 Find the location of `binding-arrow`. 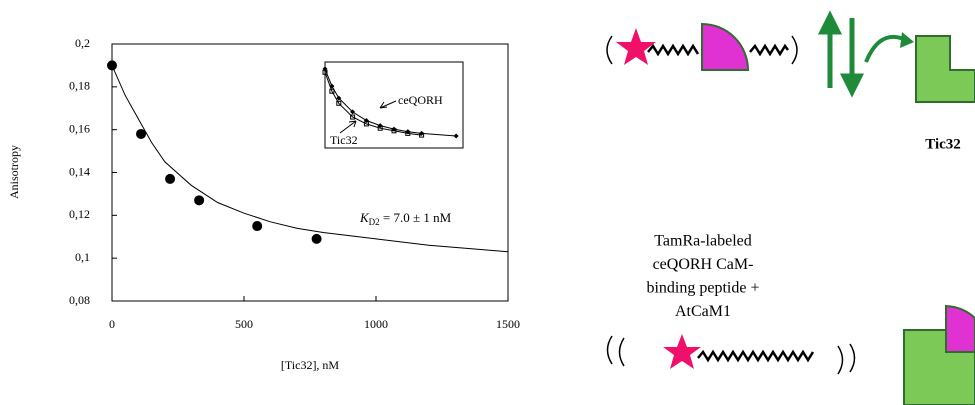

binding-arrow is located at coordinates (885, 48).